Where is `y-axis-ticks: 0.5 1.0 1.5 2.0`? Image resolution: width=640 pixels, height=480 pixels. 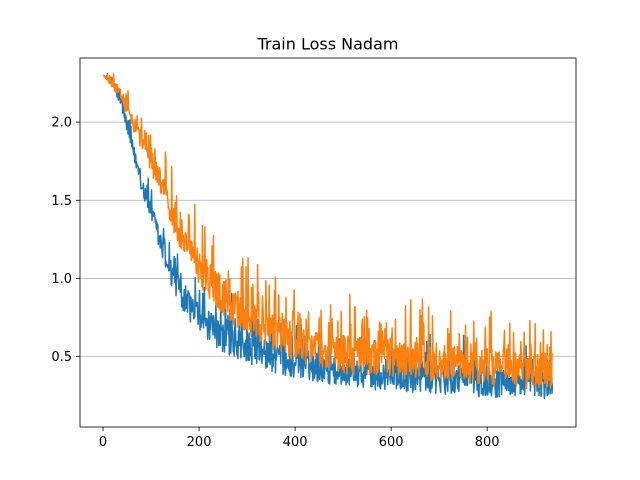
y-axis-ticks: 0.5 1.0 1.5 2.0 is located at coordinates (65, 240).